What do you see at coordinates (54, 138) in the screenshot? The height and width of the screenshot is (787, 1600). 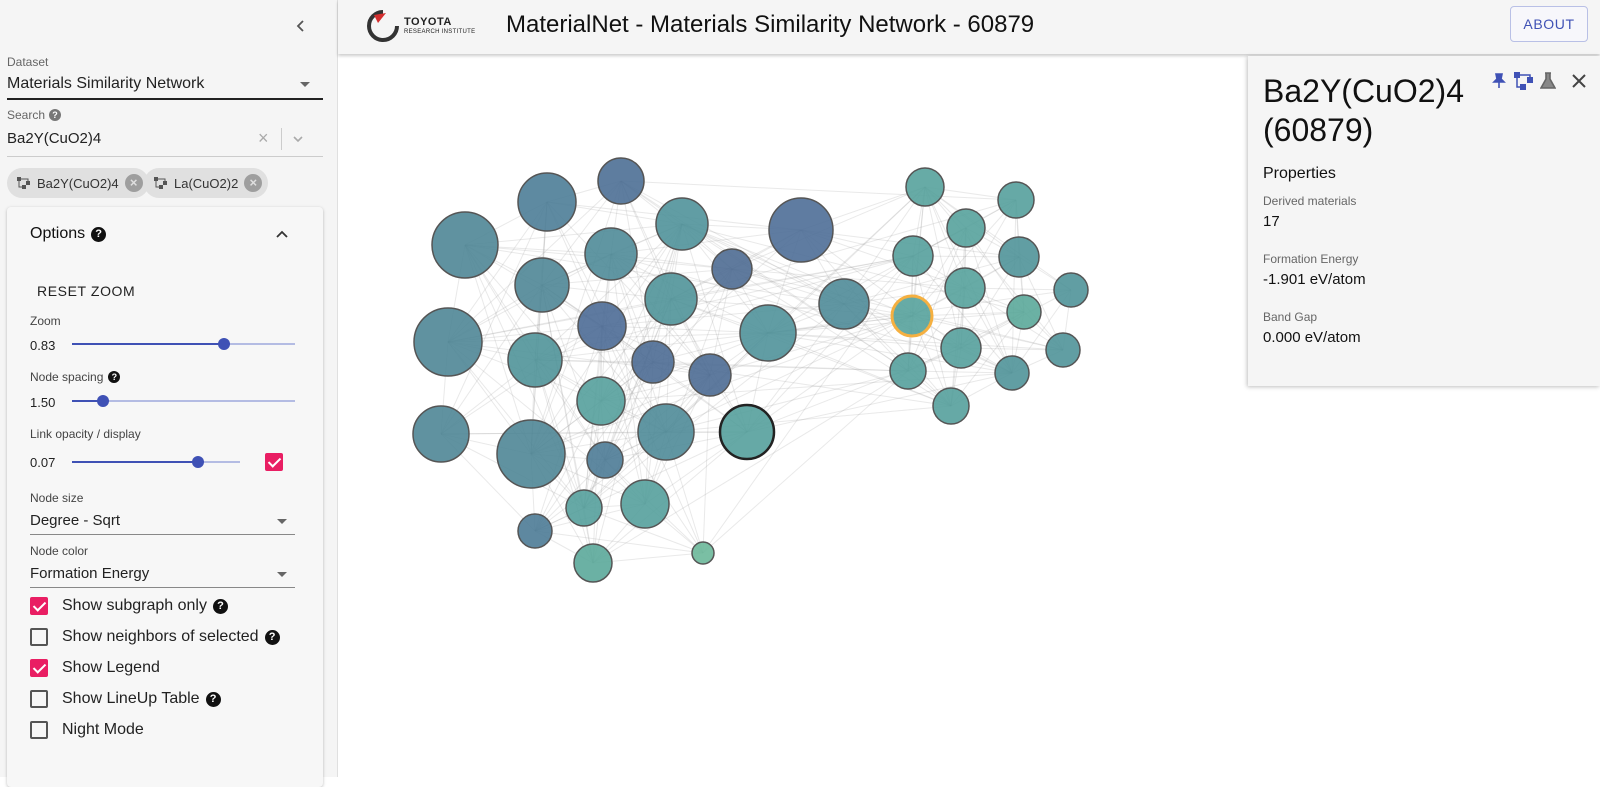 I see `search-input: Ba2Y(CuO2)4` at bounding box center [54, 138].